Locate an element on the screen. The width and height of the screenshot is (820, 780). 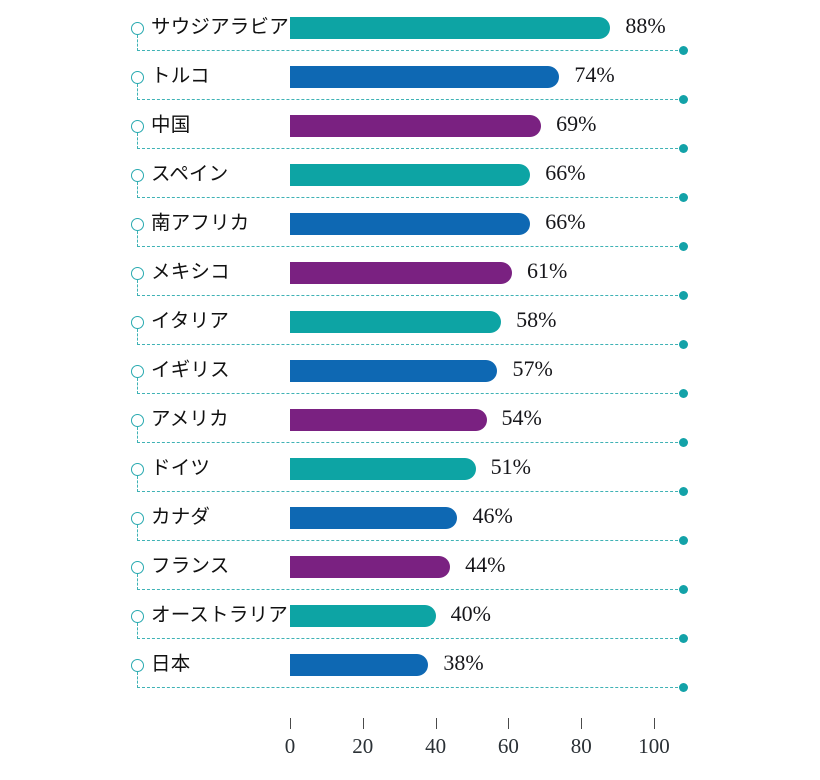
bar-value-label: 40% is located at coordinates (470, 613).